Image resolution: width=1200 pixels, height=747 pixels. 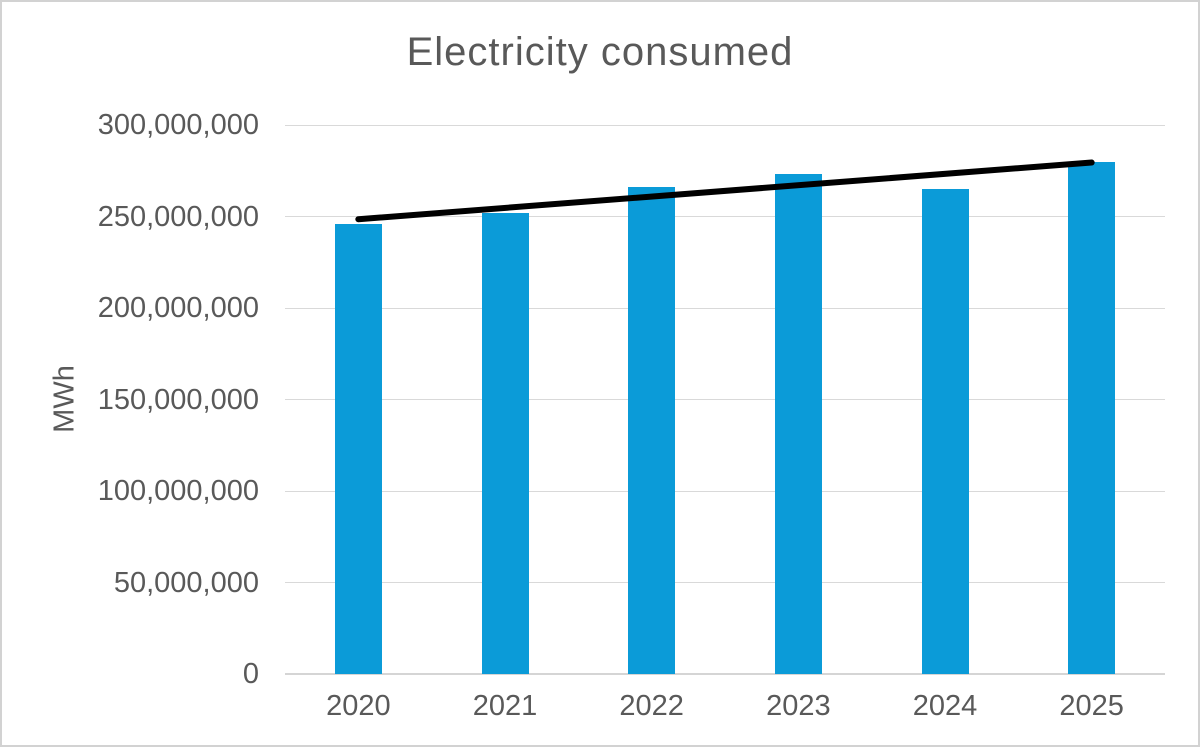 I want to click on x-tick-label: 2023, so click(x=798, y=706).